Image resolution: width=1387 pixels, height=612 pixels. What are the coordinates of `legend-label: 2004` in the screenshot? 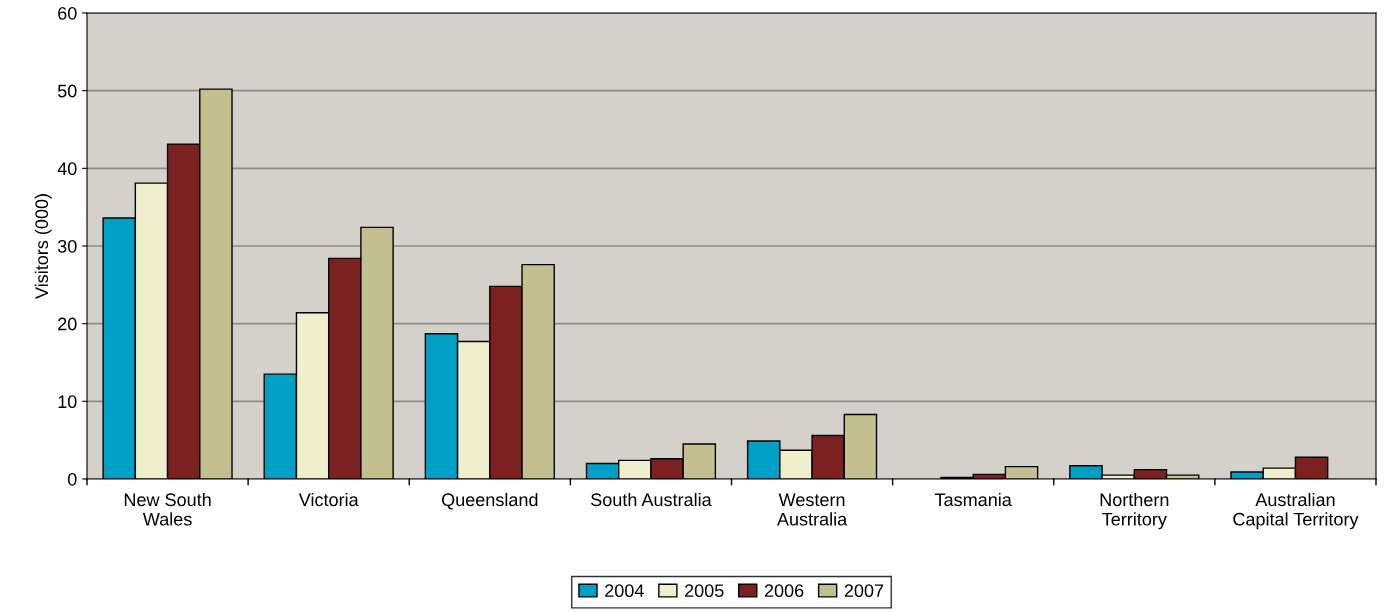 It's located at (624, 591).